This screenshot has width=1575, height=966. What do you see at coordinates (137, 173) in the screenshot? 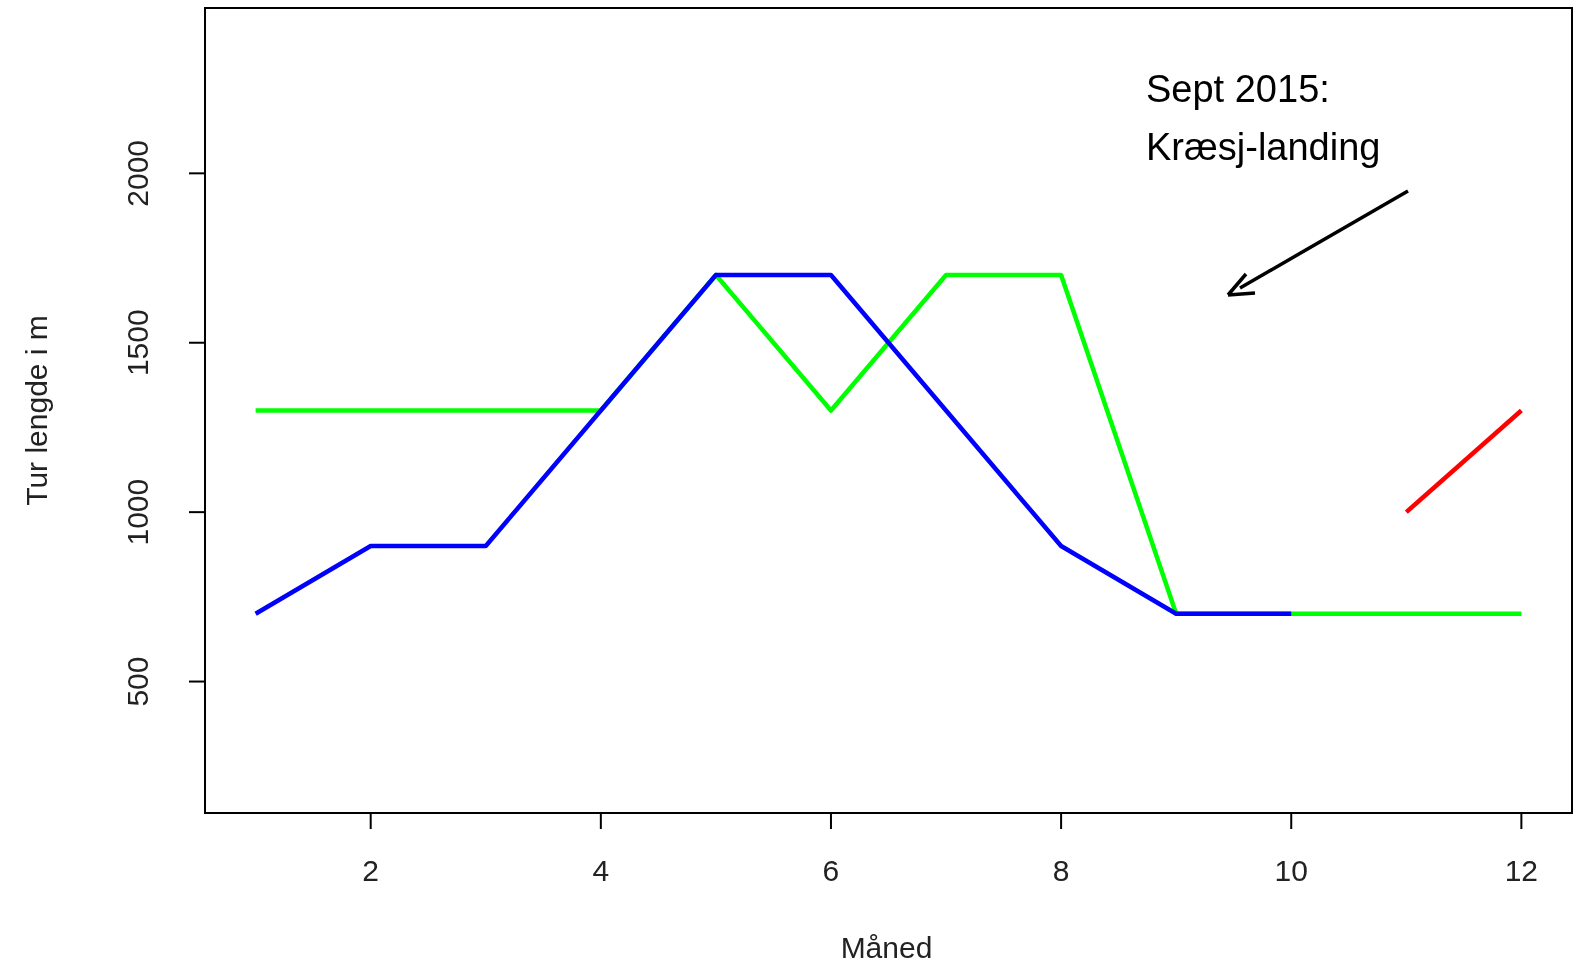
I see `y-tick-label: 2000` at bounding box center [137, 173].